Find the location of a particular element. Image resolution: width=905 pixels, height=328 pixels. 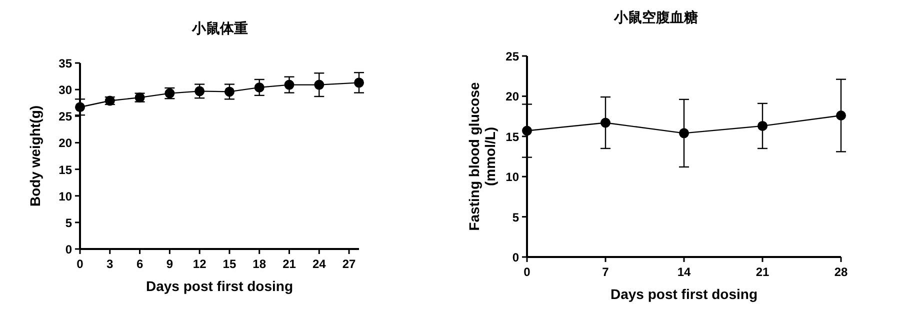

y-tick-label: 35 is located at coordinates (65, 63).